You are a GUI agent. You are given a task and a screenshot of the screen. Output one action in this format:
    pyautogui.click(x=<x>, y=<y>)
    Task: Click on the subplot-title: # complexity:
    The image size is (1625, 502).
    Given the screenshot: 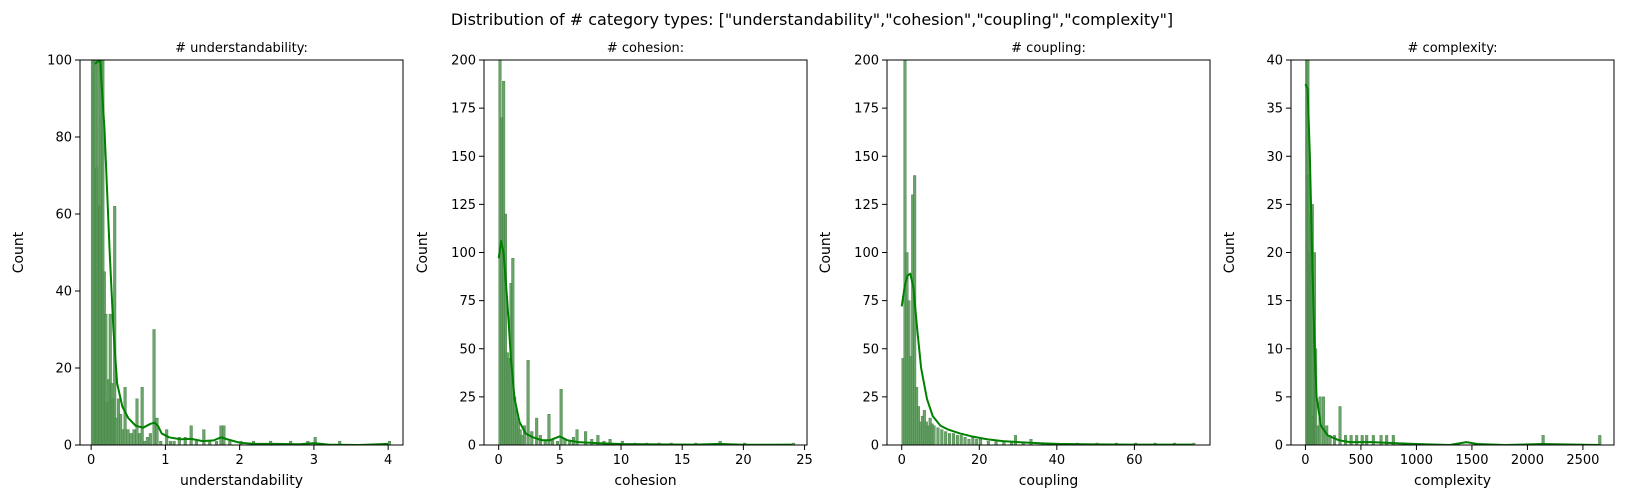 What is the action you would take?
    pyautogui.click(x=1453, y=48)
    